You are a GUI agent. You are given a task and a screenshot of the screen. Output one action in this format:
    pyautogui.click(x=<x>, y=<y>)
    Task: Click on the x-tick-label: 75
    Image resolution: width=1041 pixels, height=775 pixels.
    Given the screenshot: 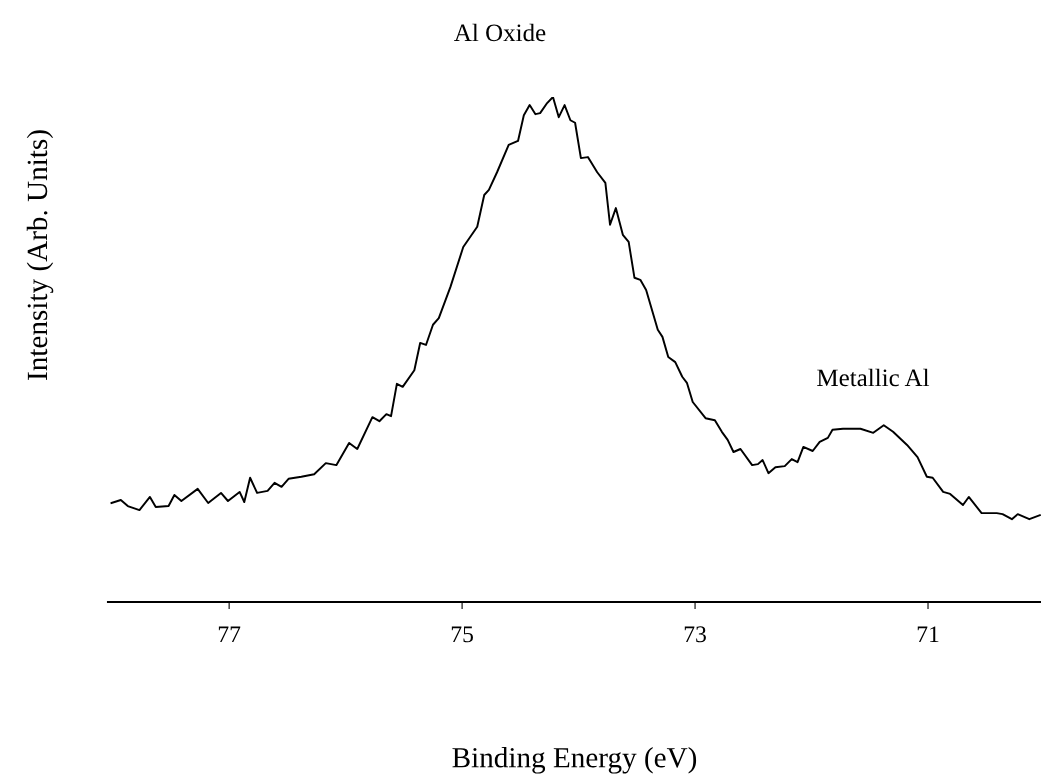 What is the action you would take?
    pyautogui.click(x=462, y=634)
    